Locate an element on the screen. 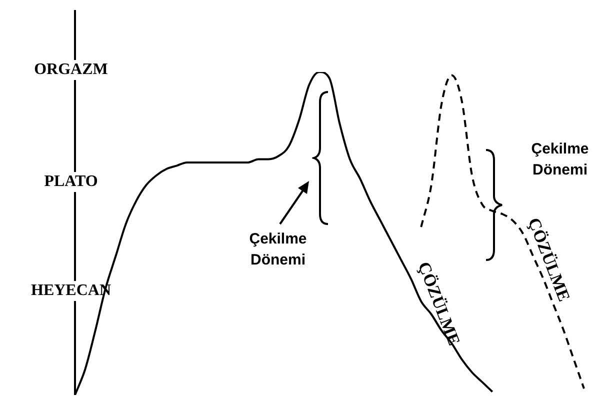 The width and height of the screenshot is (598, 401). annotation: ORGAZM is located at coordinates (71, 69).